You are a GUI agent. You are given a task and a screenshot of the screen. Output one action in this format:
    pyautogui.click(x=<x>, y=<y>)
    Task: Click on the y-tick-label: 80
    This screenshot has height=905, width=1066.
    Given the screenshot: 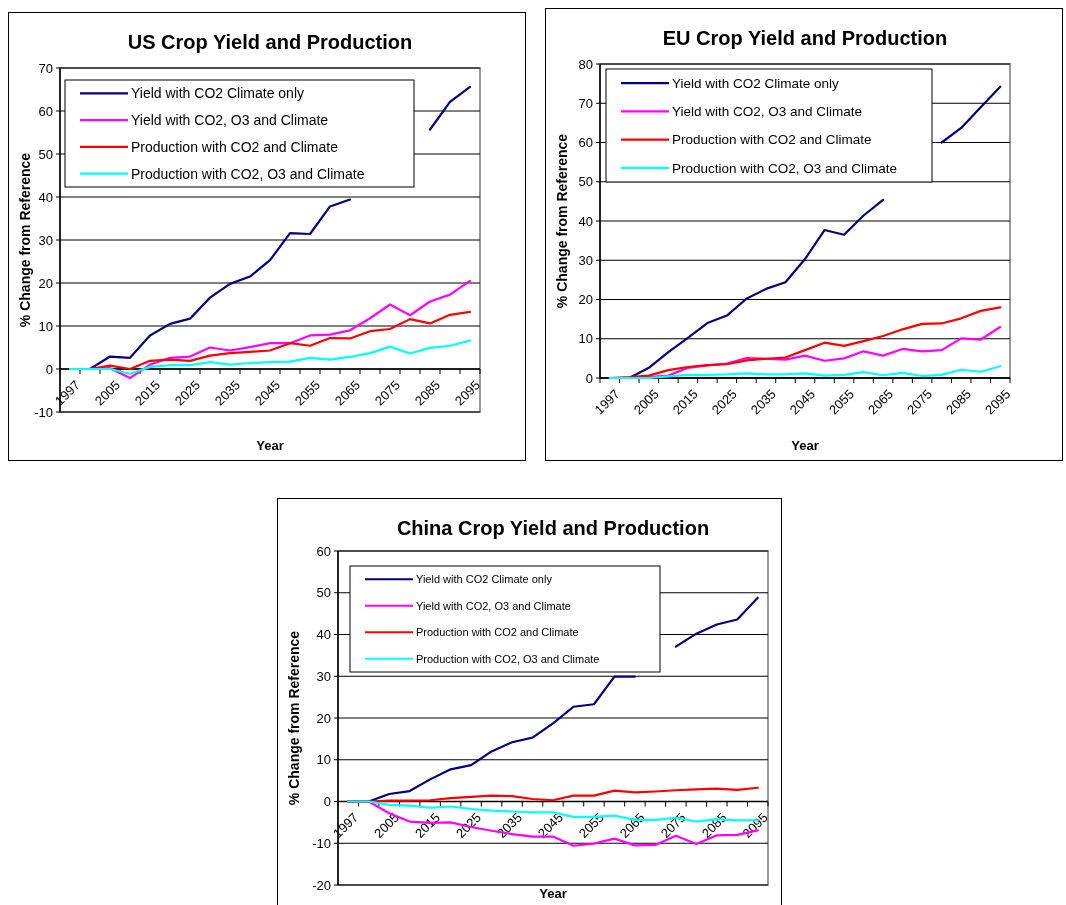 What is the action you would take?
    pyautogui.click(x=585, y=64)
    